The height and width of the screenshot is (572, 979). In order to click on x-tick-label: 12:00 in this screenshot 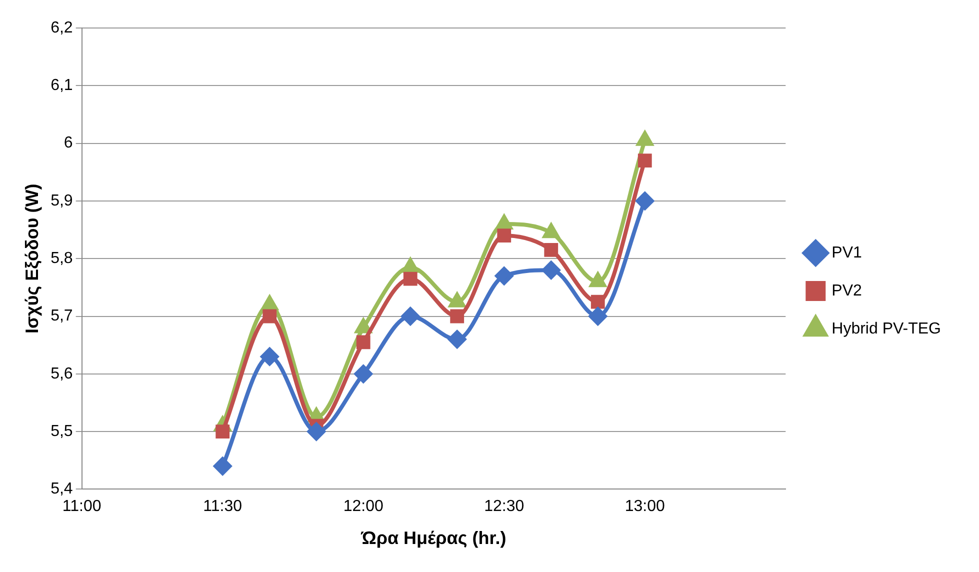, I will do `click(363, 507)`.